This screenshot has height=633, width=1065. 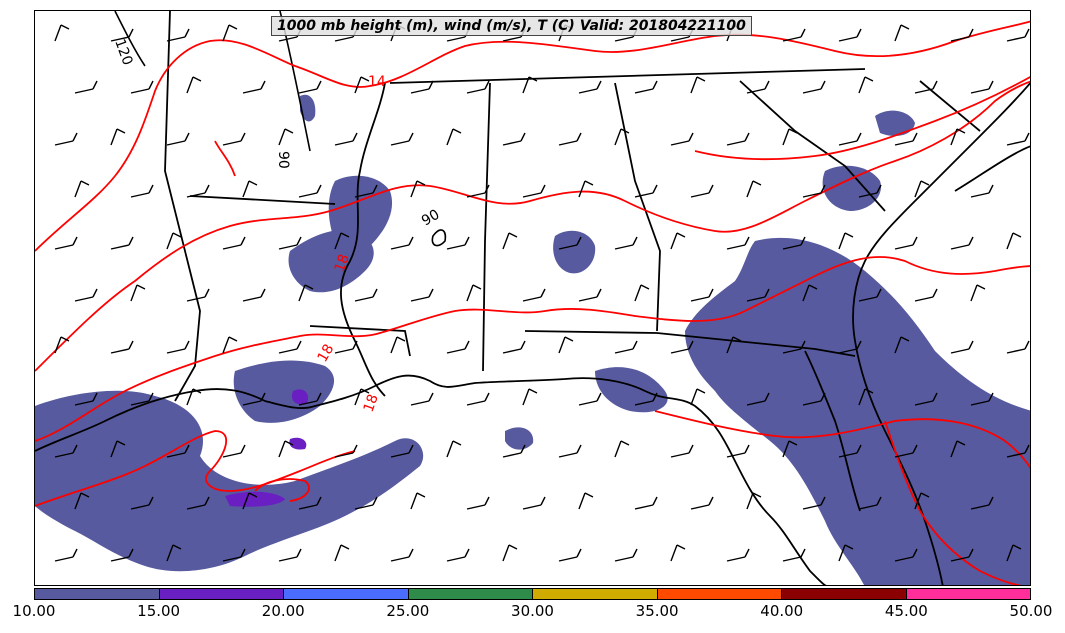 What do you see at coordinates (532, 611) in the screenshot?
I see `colorbar-tick-label: 30.00` at bounding box center [532, 611].